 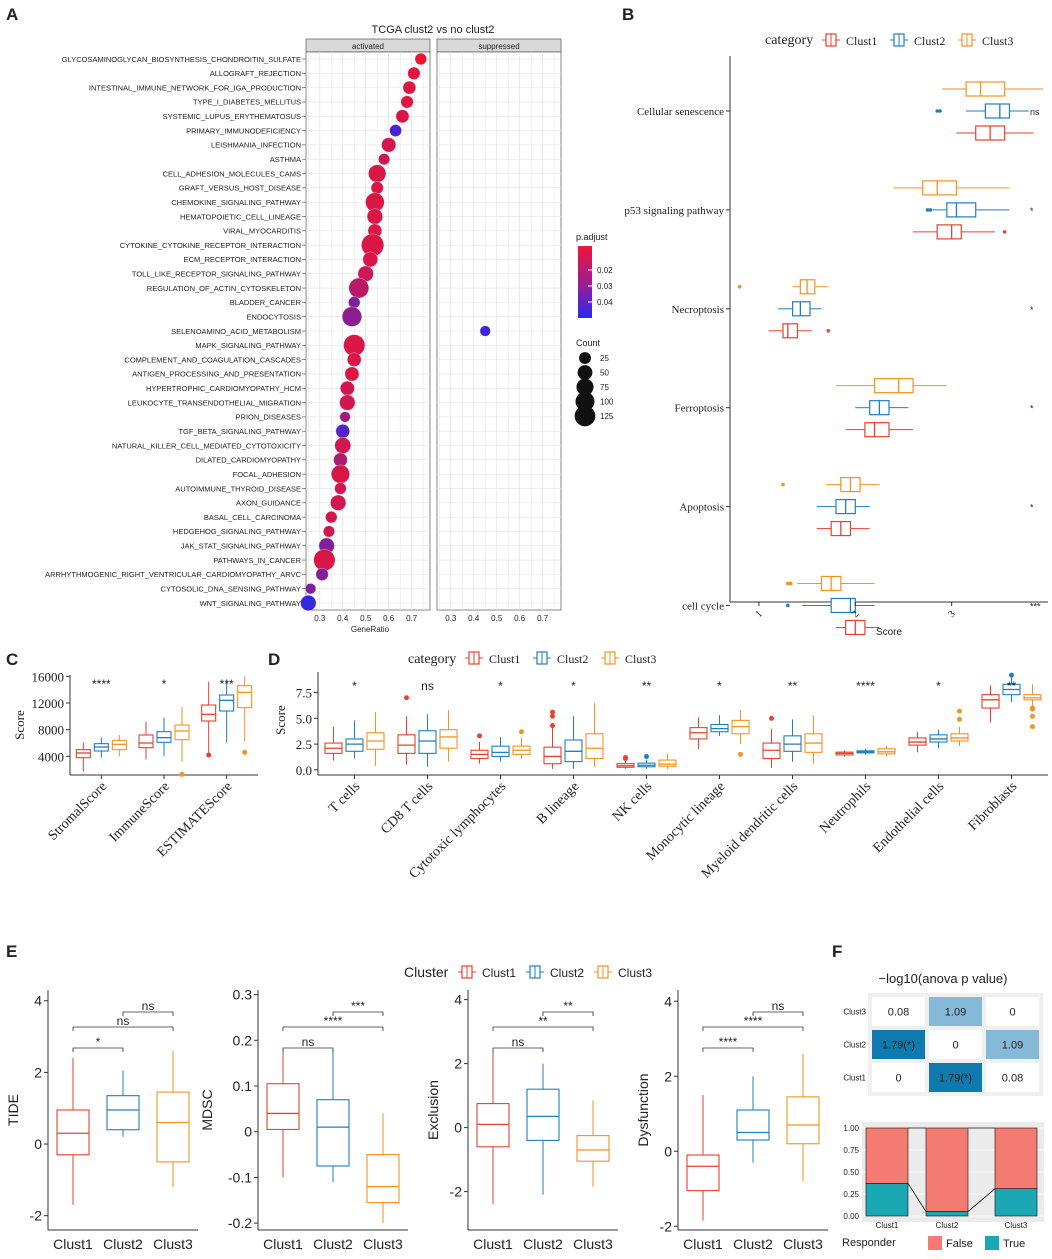 I want to click on term-label: CHEMOKINE_SIGNALING_PATHWAY, so click(x=236, y=202).